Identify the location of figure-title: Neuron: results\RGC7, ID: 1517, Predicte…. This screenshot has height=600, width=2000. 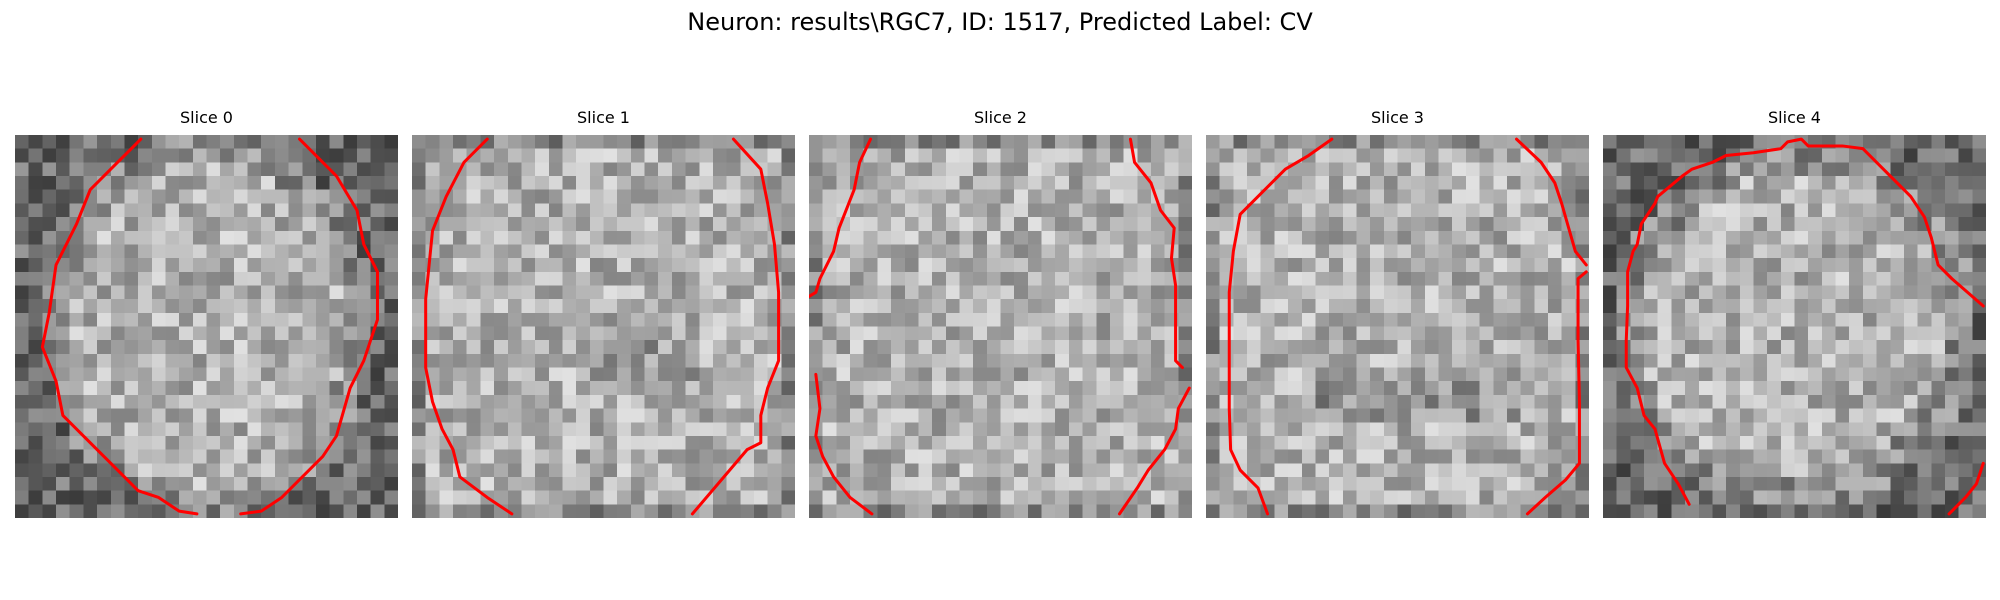
(1000, 22).